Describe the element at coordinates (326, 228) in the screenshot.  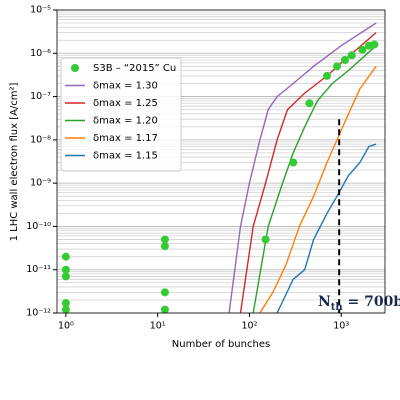
I see `line` at that location.